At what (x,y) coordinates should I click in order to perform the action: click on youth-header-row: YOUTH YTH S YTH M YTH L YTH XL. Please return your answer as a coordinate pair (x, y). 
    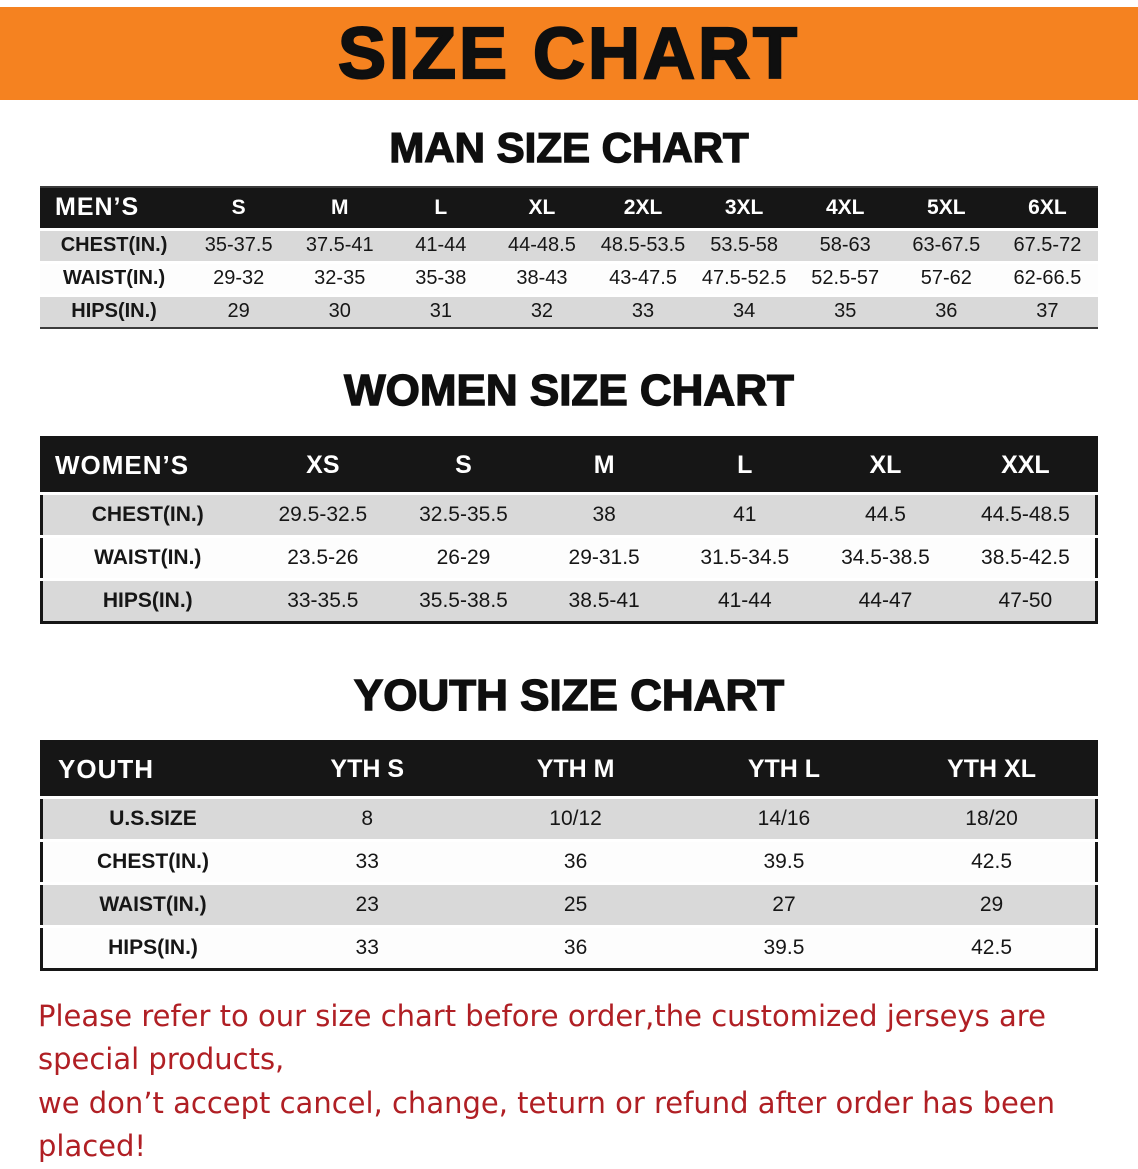
    Looking at the image, I should click on (569, 769).